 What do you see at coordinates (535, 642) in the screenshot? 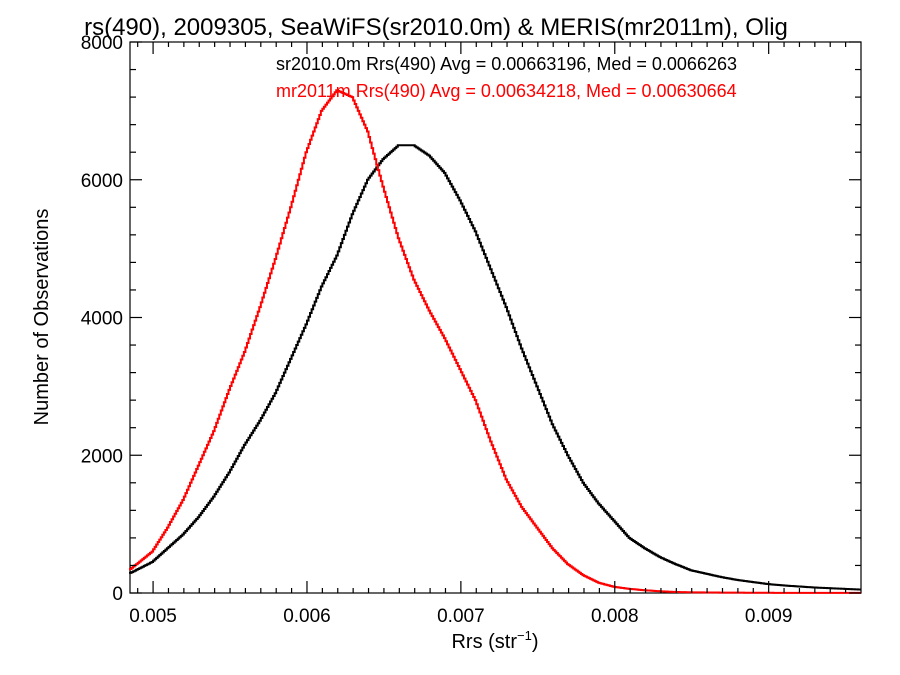
I see `x-axis-label-close: )` at bounding box center [535, 642].